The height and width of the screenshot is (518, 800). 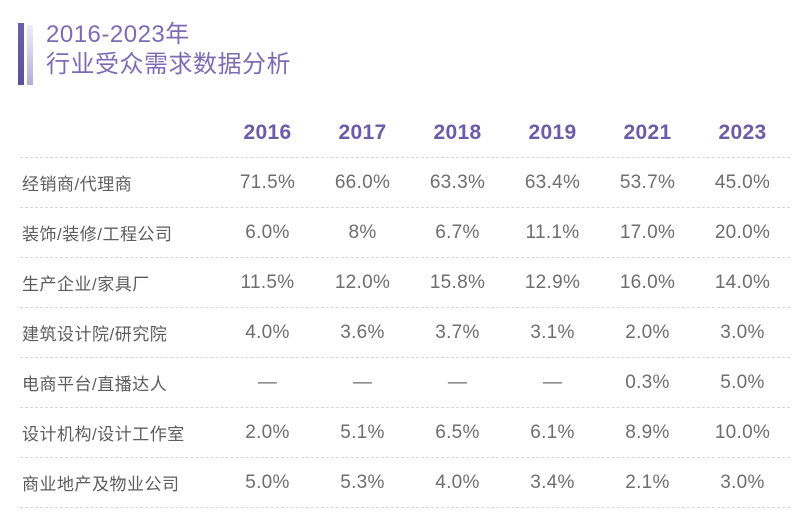 What do you see at coordinates (552, 232) in the screenshot?
I see `row-value: 11.1%` at bounding box center [552, 232].